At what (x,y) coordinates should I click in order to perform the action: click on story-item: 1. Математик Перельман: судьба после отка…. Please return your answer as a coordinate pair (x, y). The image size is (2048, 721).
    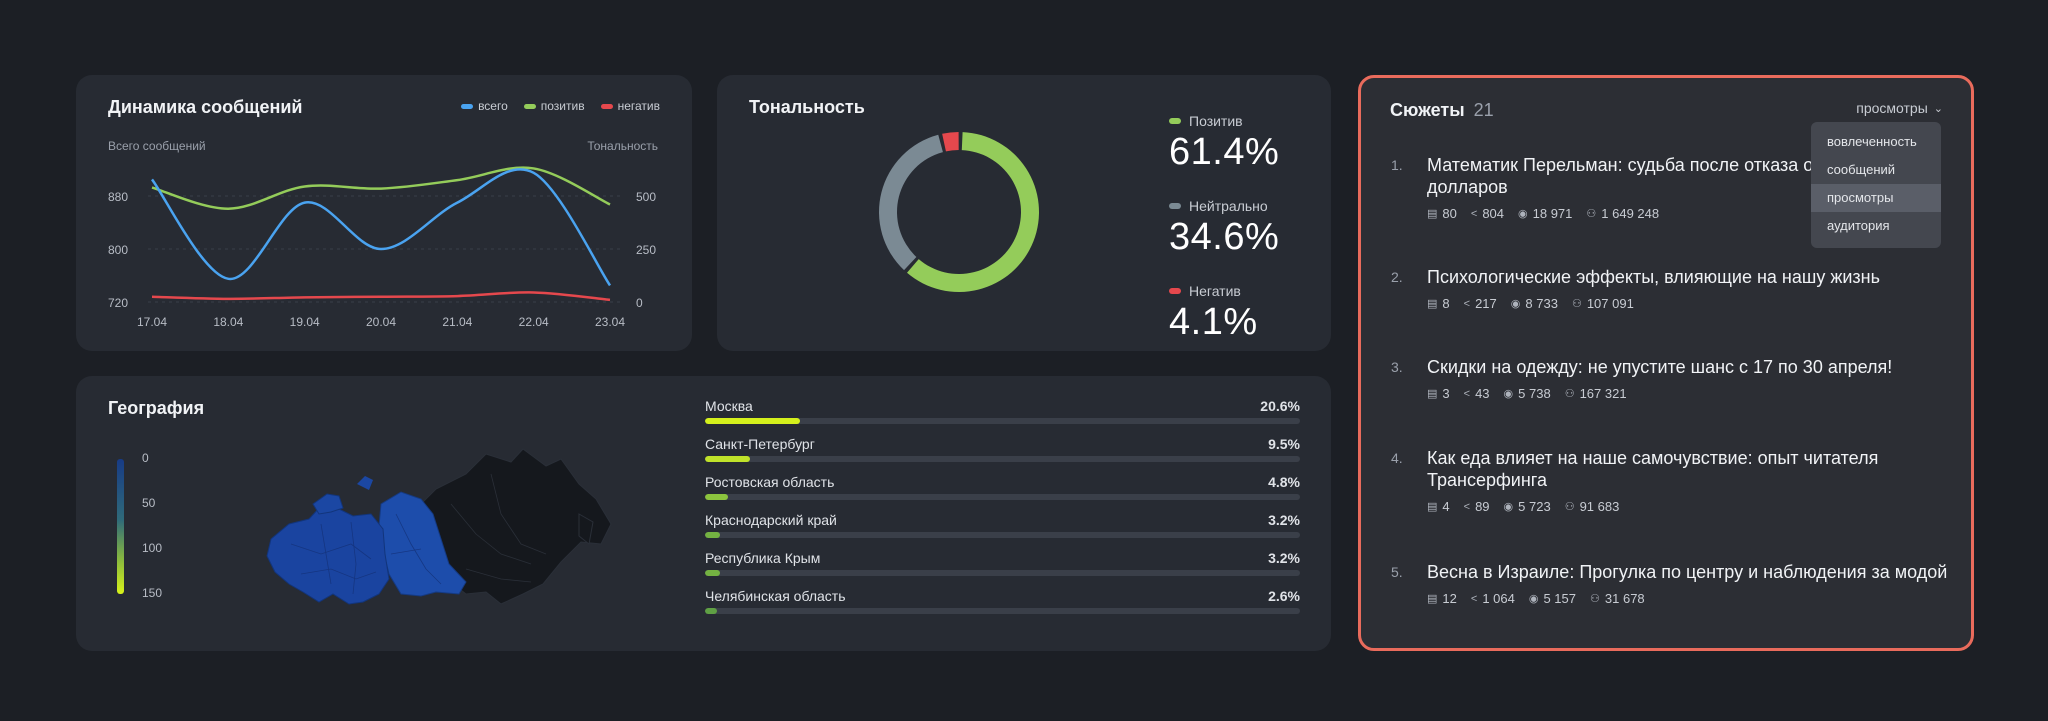
    Looking at the image, I should click on (1671, 187).